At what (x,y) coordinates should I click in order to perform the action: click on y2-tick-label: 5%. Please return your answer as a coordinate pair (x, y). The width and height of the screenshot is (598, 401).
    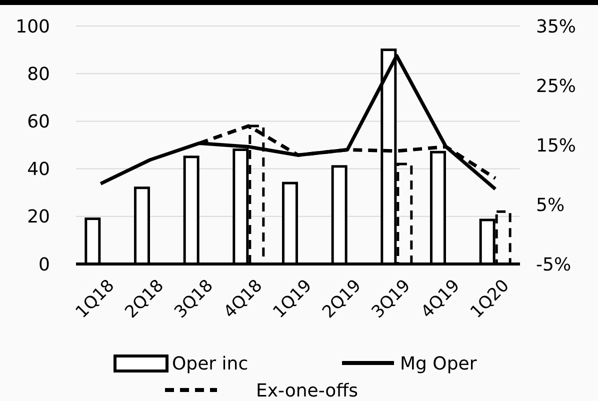
    Looking at the image, I should click on (550, 205).